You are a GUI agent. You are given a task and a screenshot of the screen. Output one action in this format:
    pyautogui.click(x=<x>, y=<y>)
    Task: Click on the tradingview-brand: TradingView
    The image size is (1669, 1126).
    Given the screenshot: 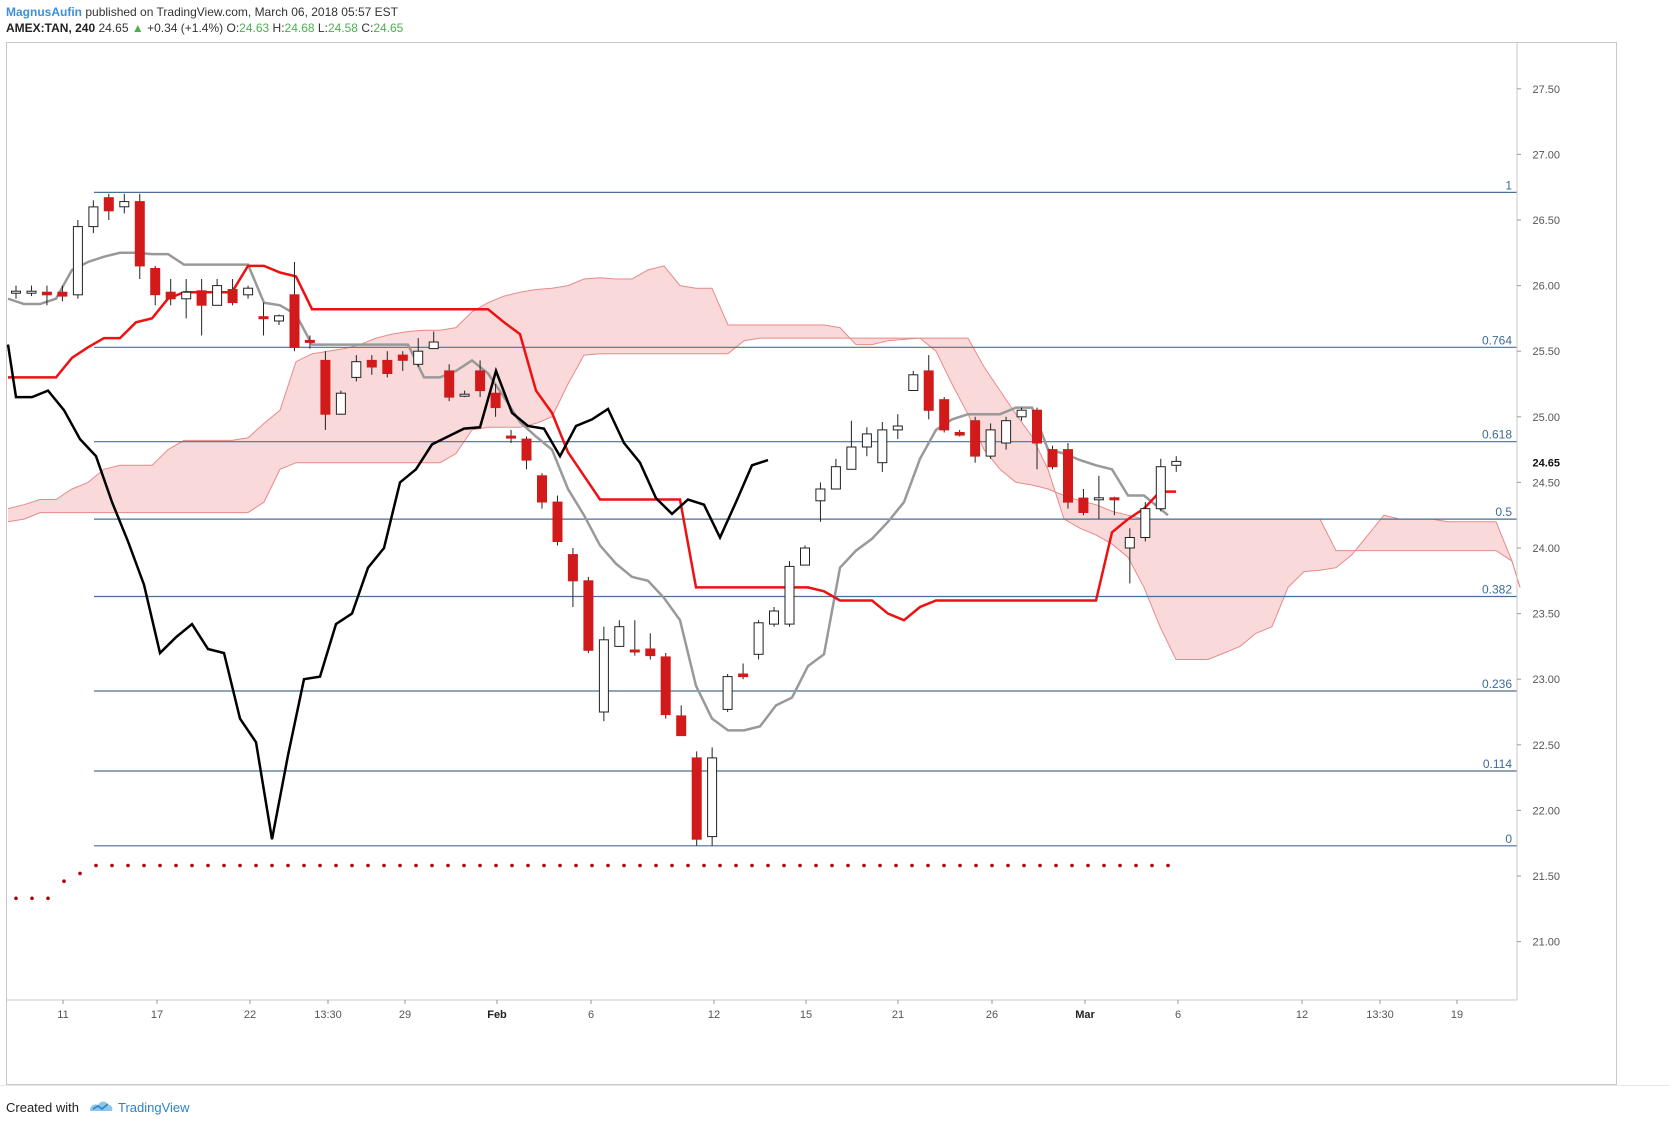 What is the action you would take?
    pyautogui.click(x=154, y=1107)
    